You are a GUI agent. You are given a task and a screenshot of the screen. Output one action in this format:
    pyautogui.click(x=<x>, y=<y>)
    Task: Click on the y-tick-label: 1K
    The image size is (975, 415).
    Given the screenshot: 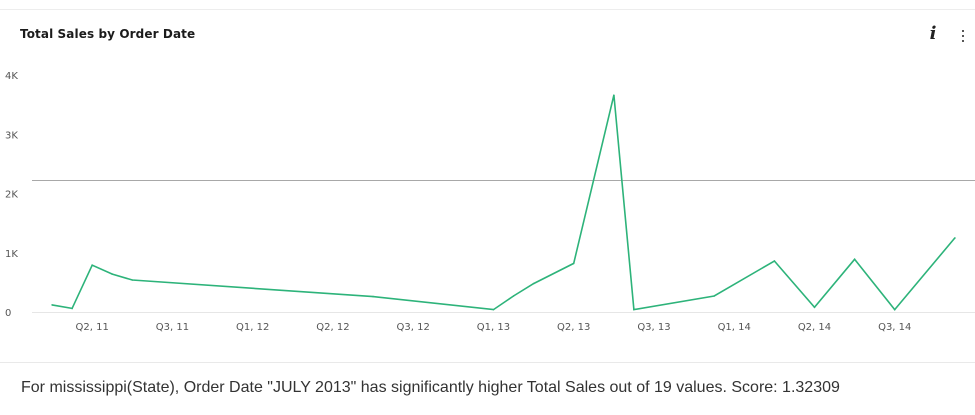 What is the action you would take?
    pyautogui.click(x=11, y=254)
    